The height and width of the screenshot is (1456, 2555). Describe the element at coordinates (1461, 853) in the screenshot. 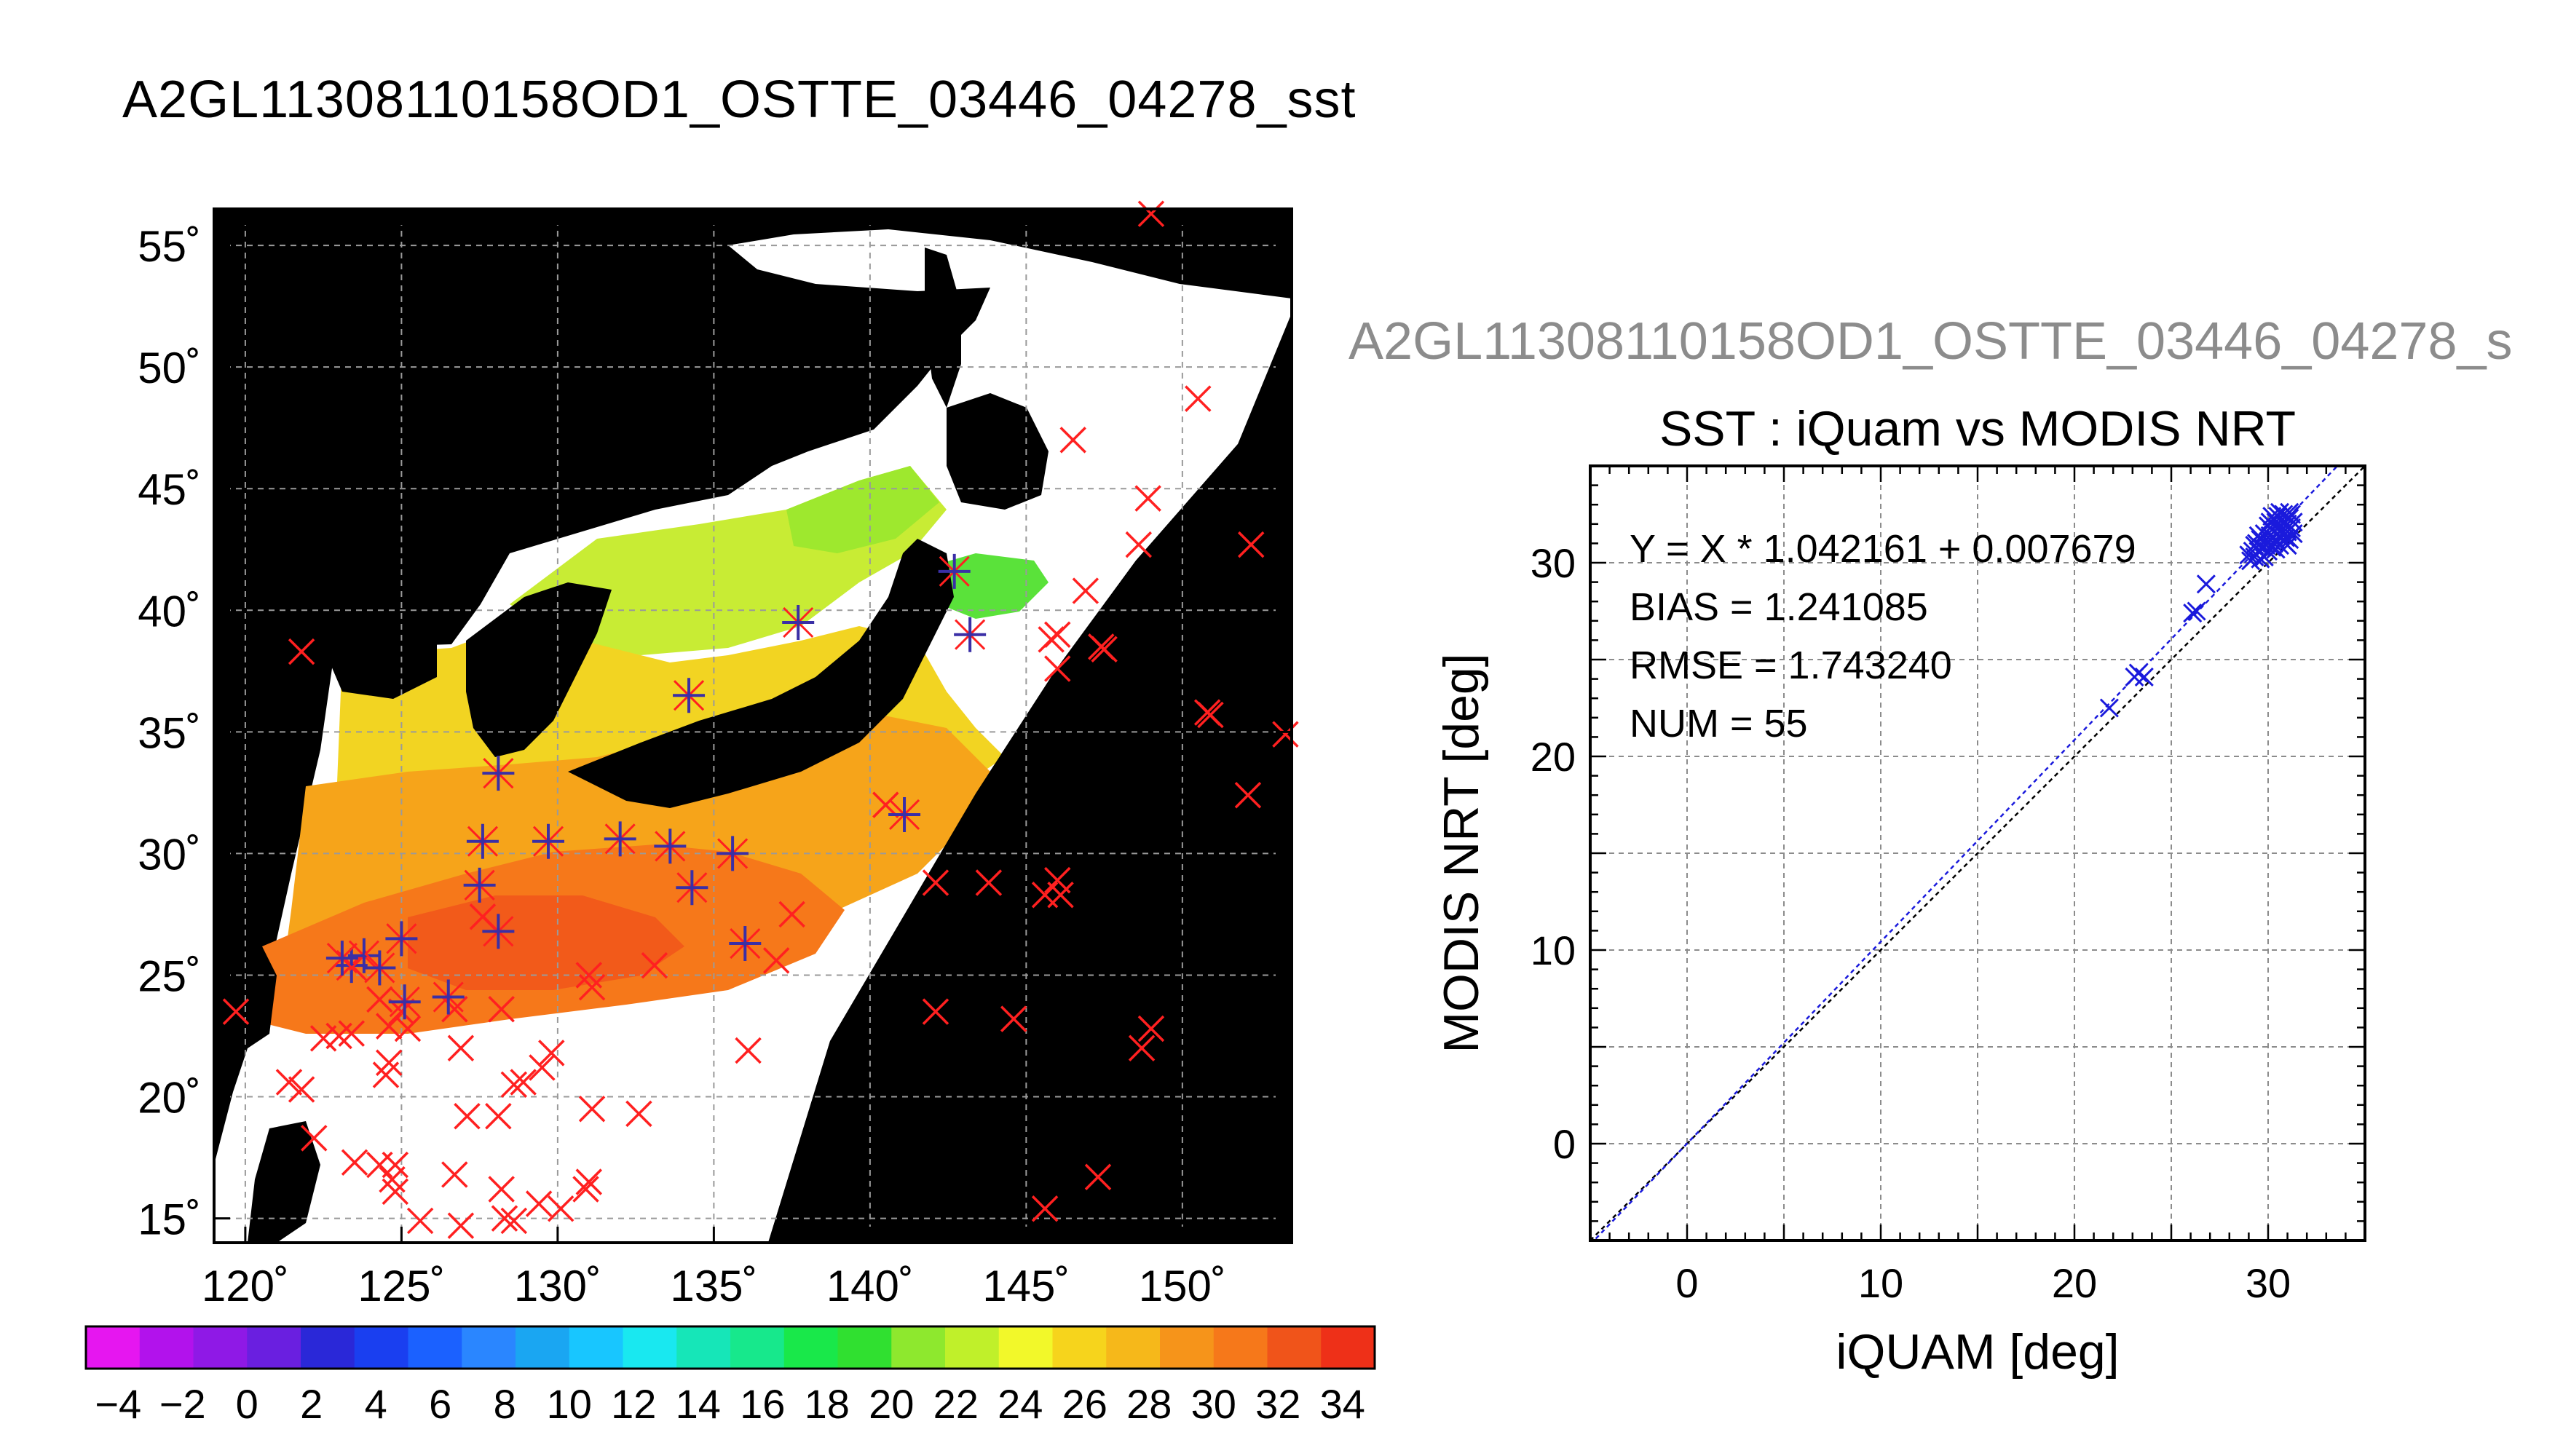

I see `scatter-y-axis-label: MODIS NRT [deg]` at that location.